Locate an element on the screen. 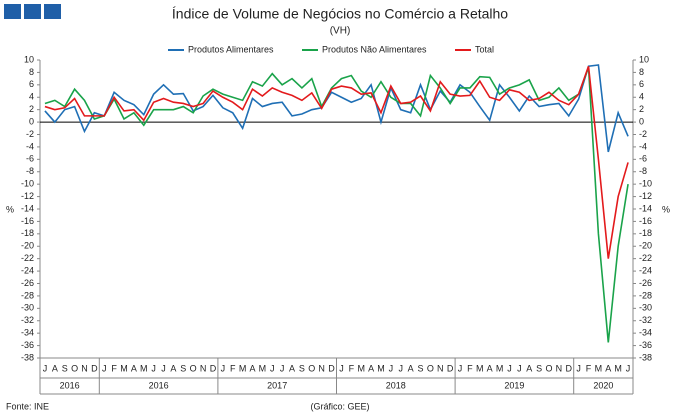 This screenshot has height=417, width=680. y2-tick-label: -2 is located at coordinates (643, 134).